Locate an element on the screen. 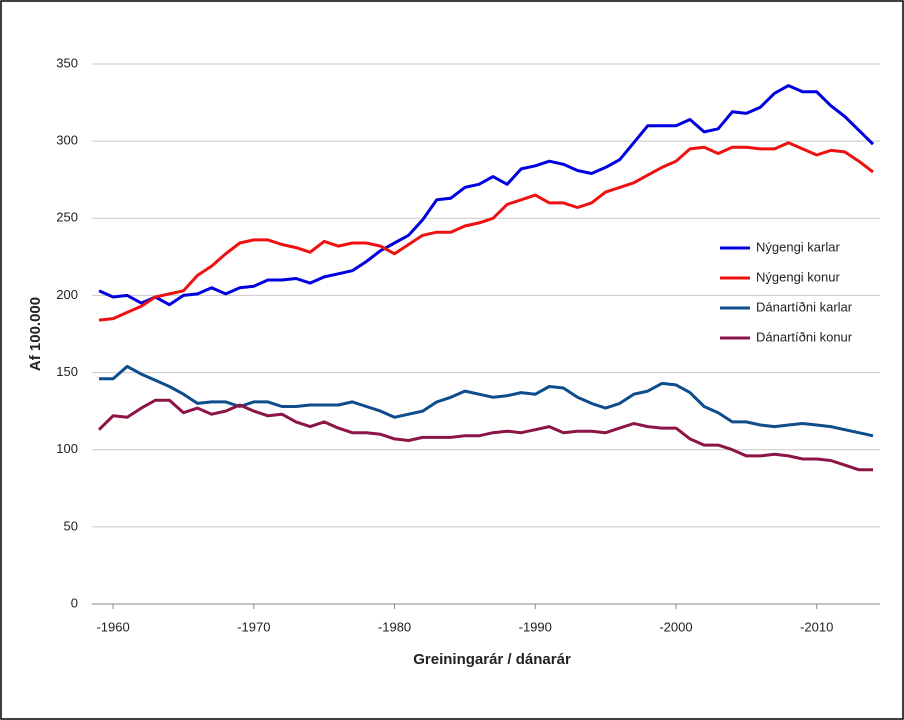  x-tick-label: -1970 is located at coordinates (253, 626).